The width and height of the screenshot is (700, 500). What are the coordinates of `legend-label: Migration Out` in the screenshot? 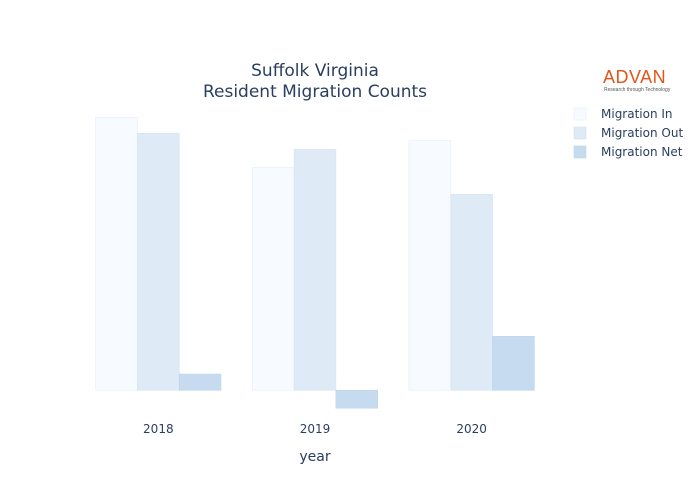 It's located at (642, 133).